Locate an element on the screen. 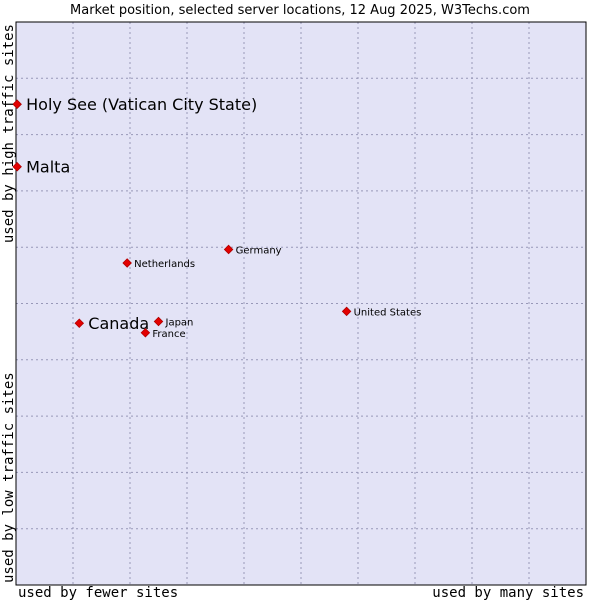  point-label-canada: Canada is located at coordinates (118, 323).